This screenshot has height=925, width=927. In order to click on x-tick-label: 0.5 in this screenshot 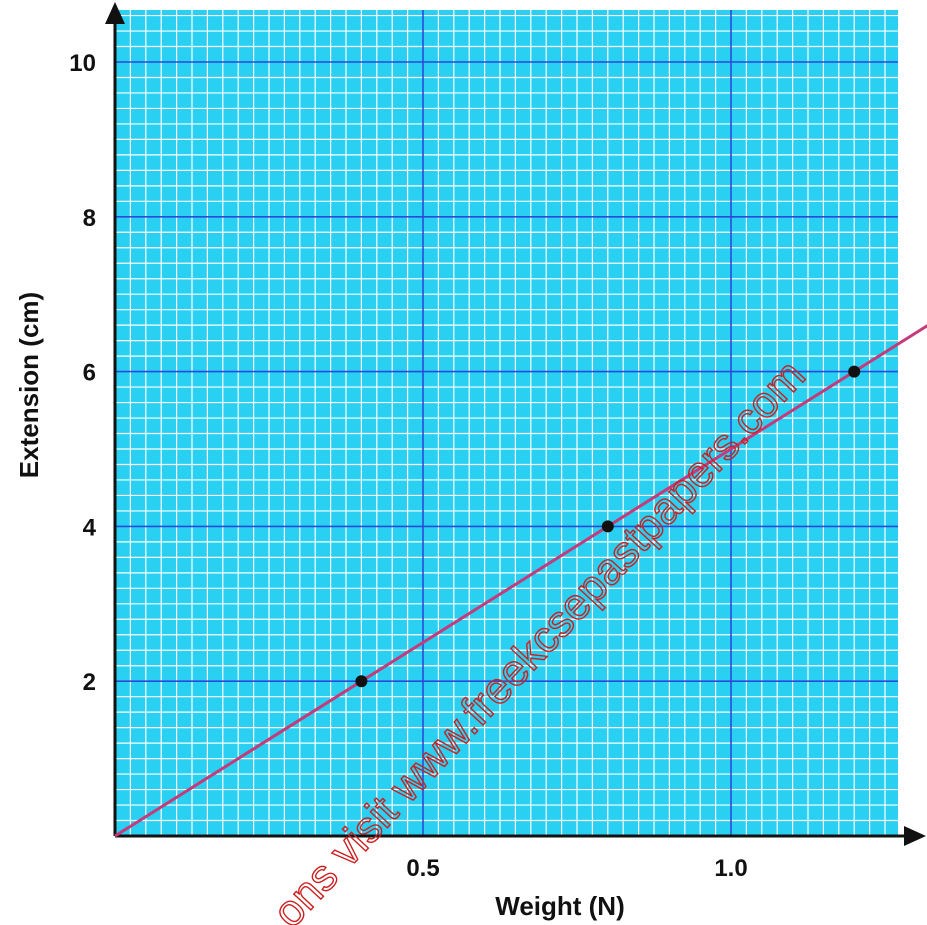, I will do `click(422, 868)`.